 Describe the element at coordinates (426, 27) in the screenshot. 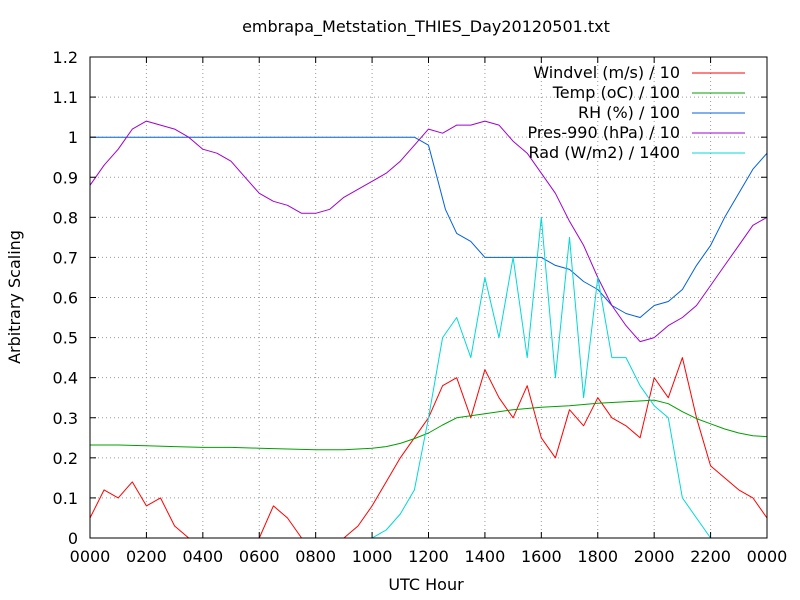

I see `chart-title: embrapa_Metstation_THIES_Day20120501.txt` at that location.